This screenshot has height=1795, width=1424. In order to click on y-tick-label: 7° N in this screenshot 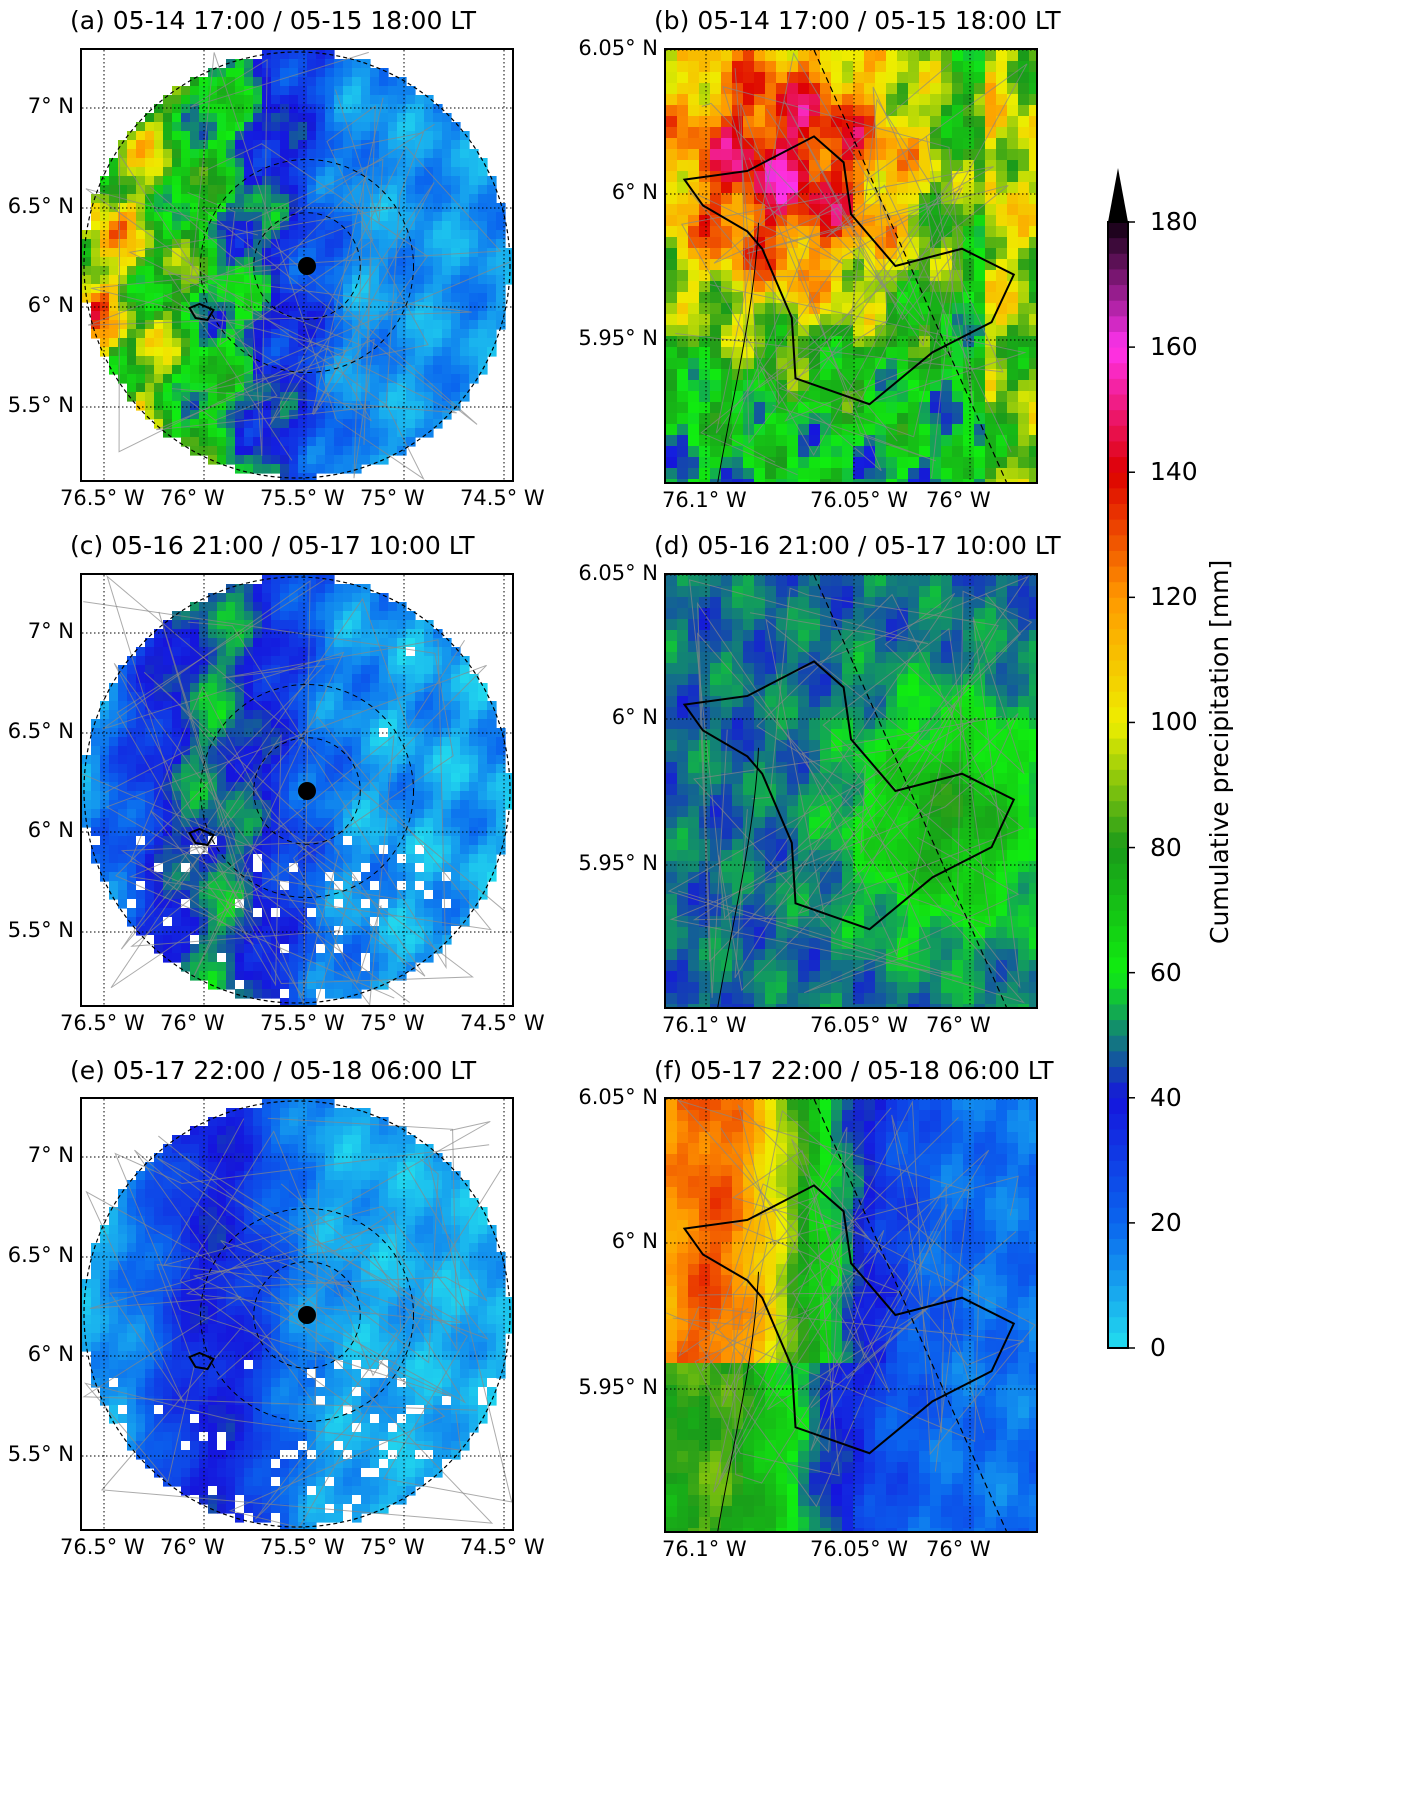, I will do `click(50, 631)`.